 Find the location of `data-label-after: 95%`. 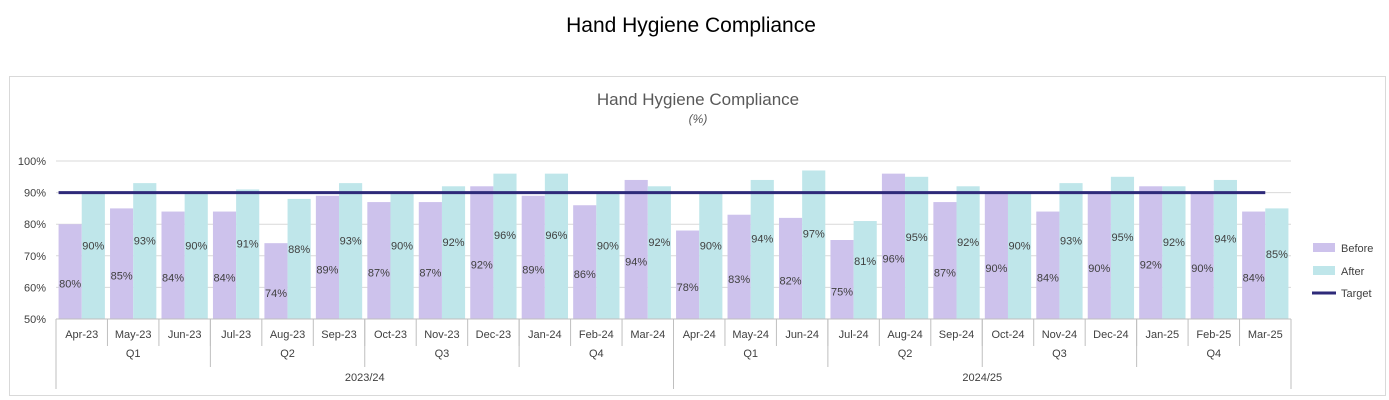

data-label-after: 95% is located at coordinates (1122, 238).